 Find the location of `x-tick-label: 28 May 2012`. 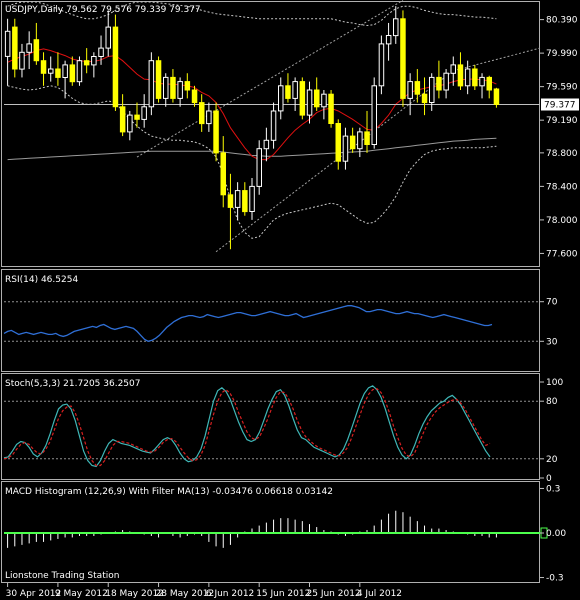

x-tick-label: 28 May 2012 is located at coordinates (185, 594).